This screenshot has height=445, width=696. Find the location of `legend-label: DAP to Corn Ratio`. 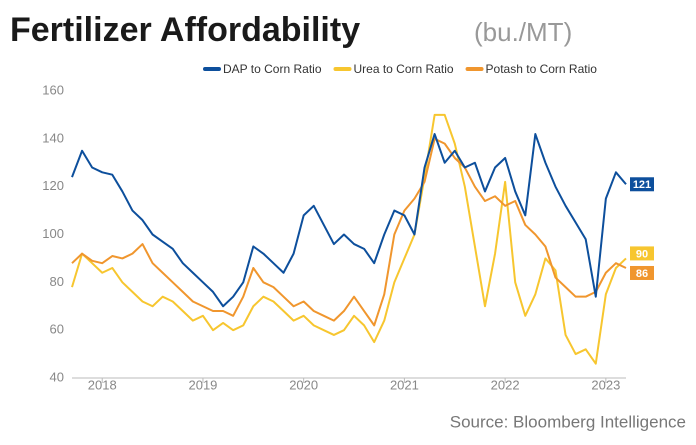

legend-label: DAP to Corn Ratio is located at coordinates (272, 69).